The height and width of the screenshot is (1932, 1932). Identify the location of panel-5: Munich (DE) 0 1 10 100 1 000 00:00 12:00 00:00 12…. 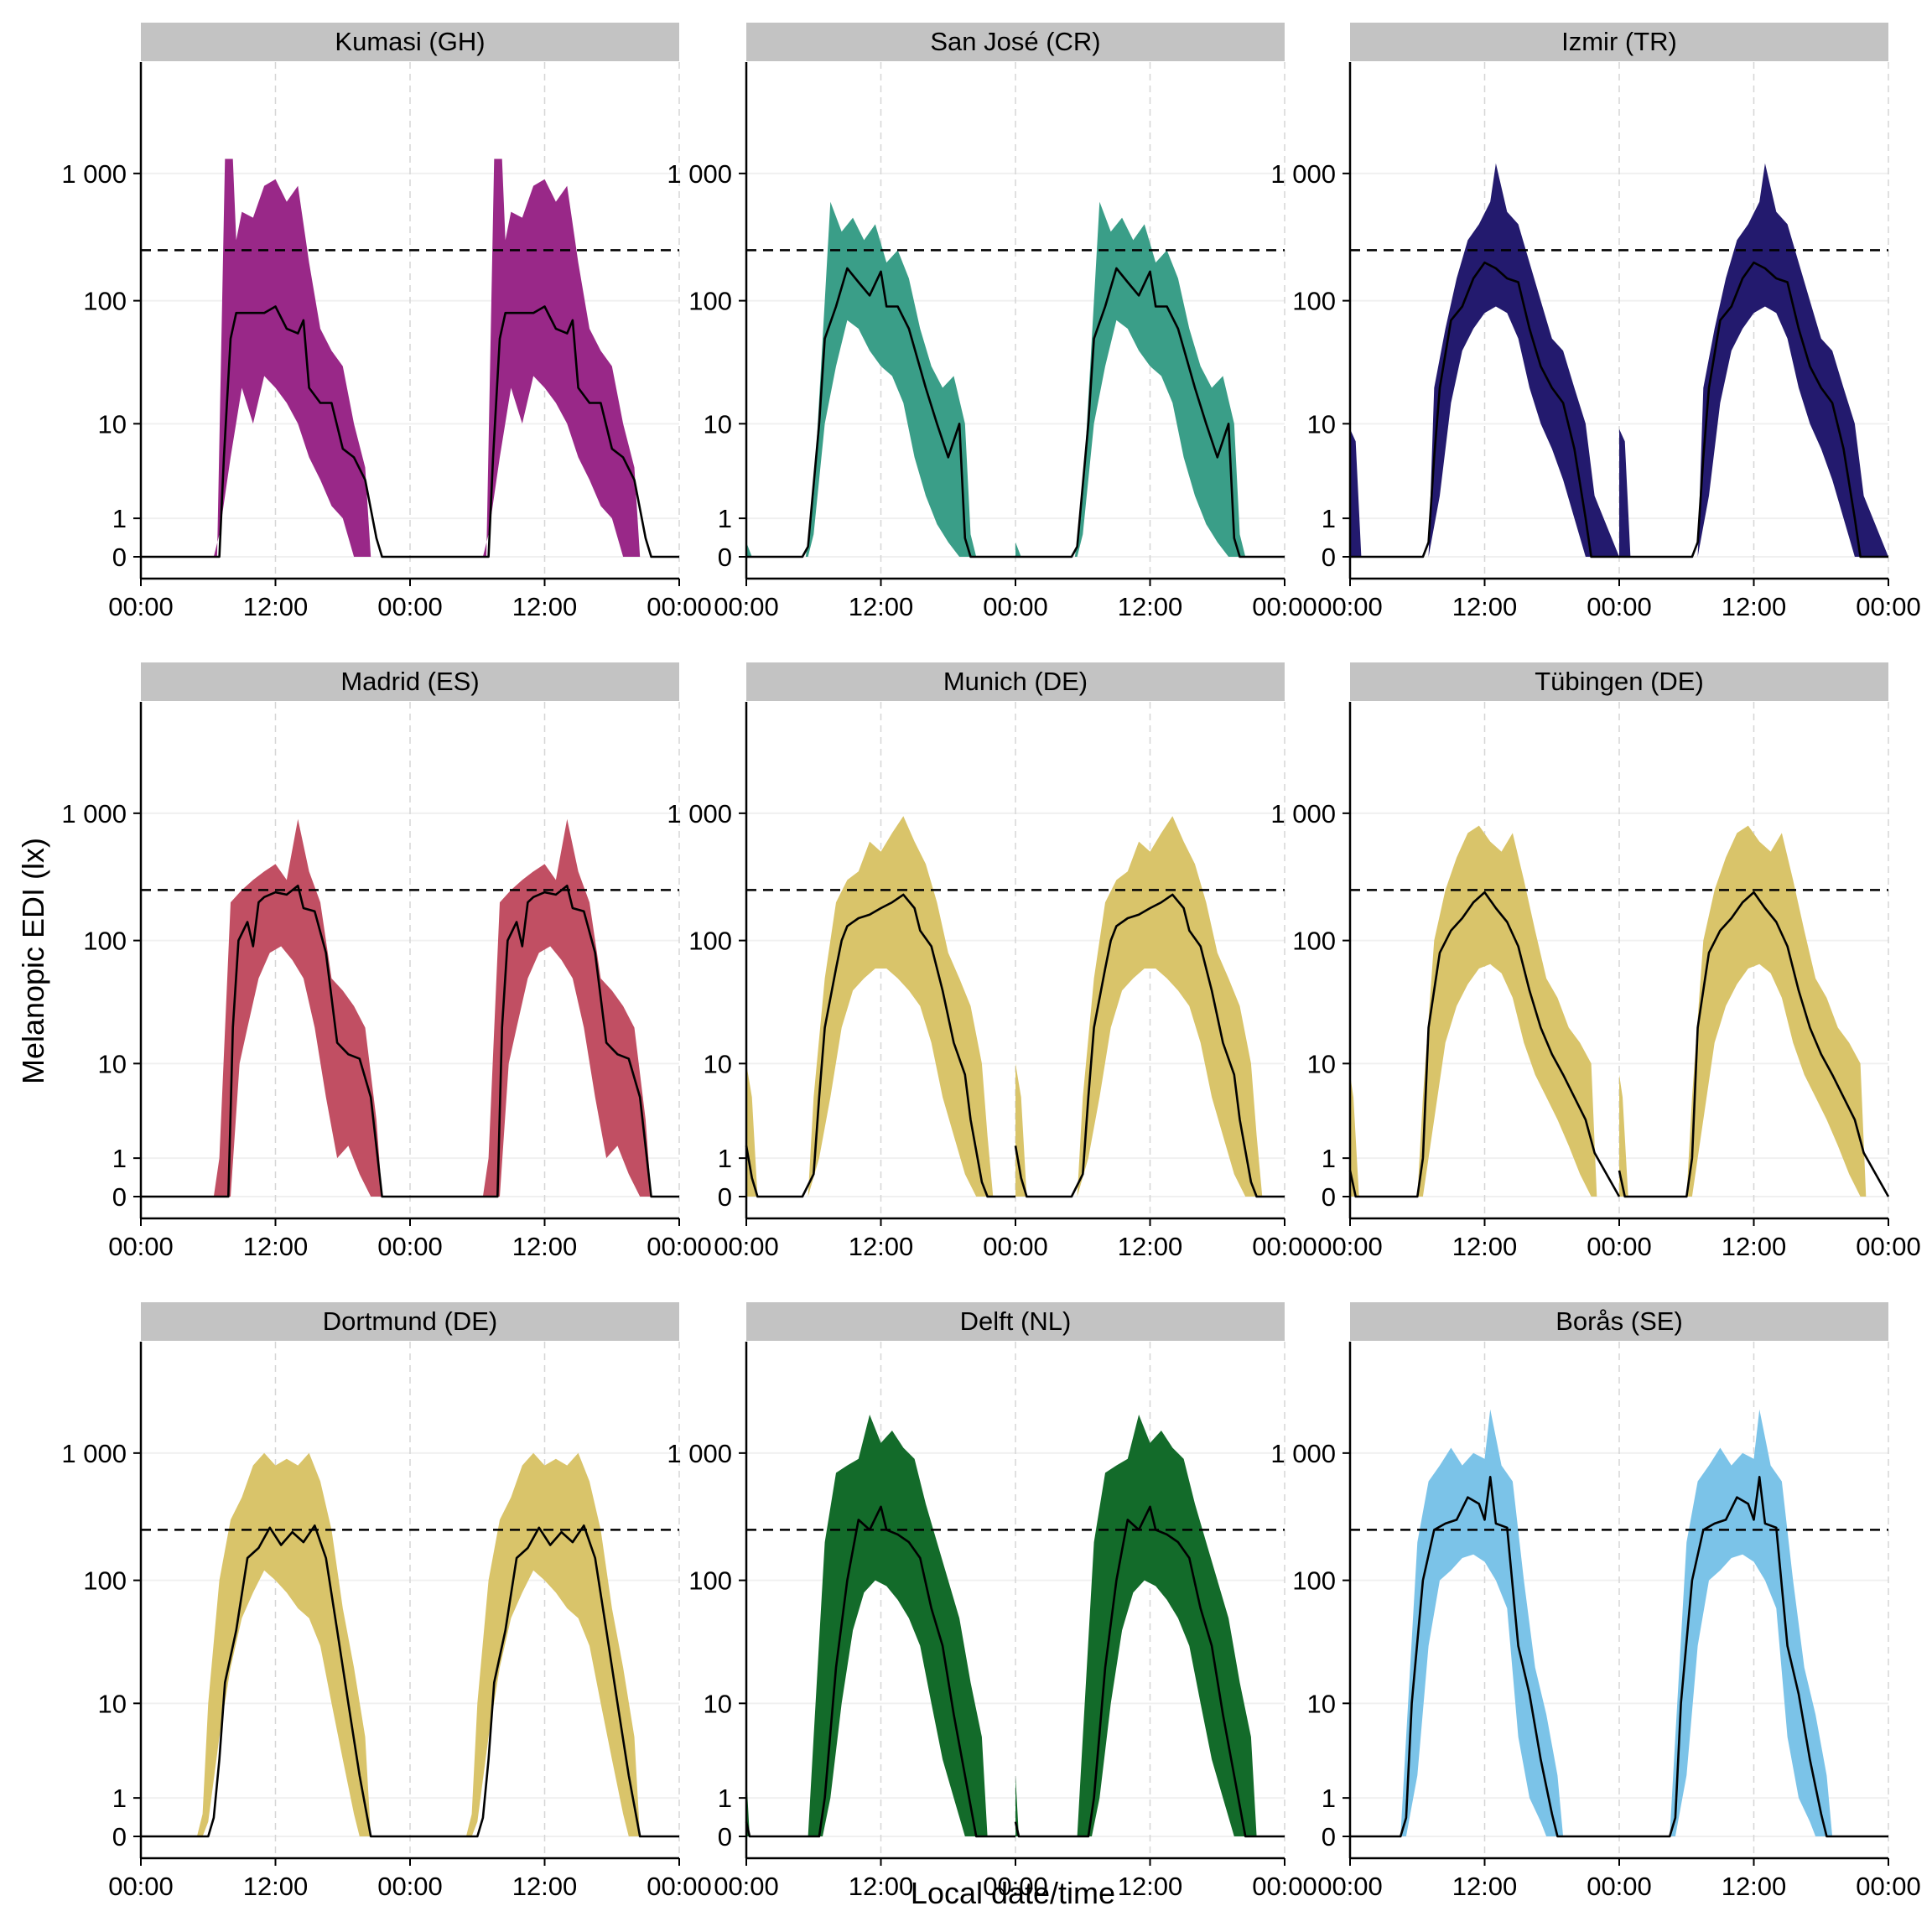
(992, 962).